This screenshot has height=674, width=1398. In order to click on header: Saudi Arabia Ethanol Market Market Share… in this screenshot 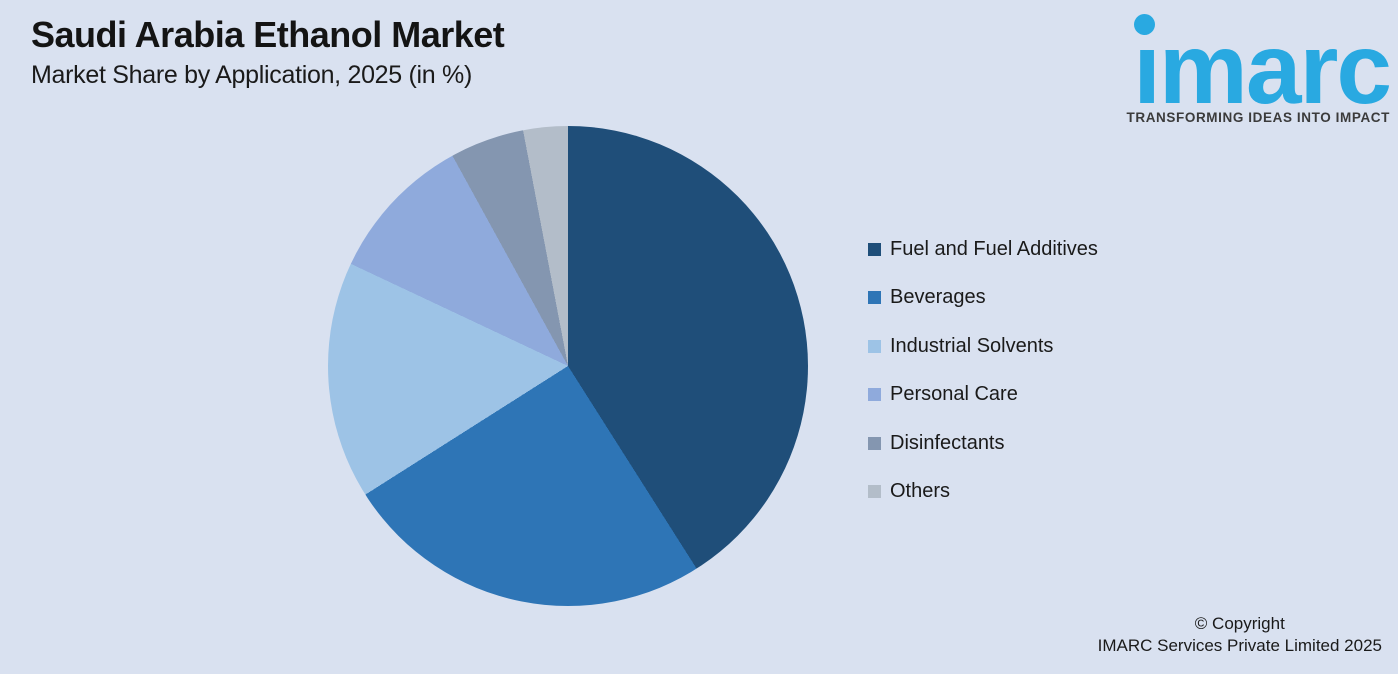, I will do `click(268, 52)`.